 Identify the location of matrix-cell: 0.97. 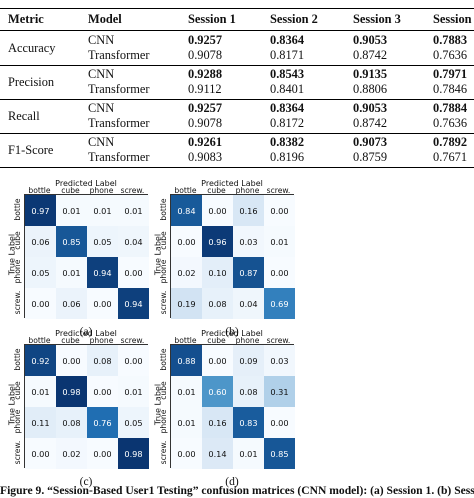
(40, 210).